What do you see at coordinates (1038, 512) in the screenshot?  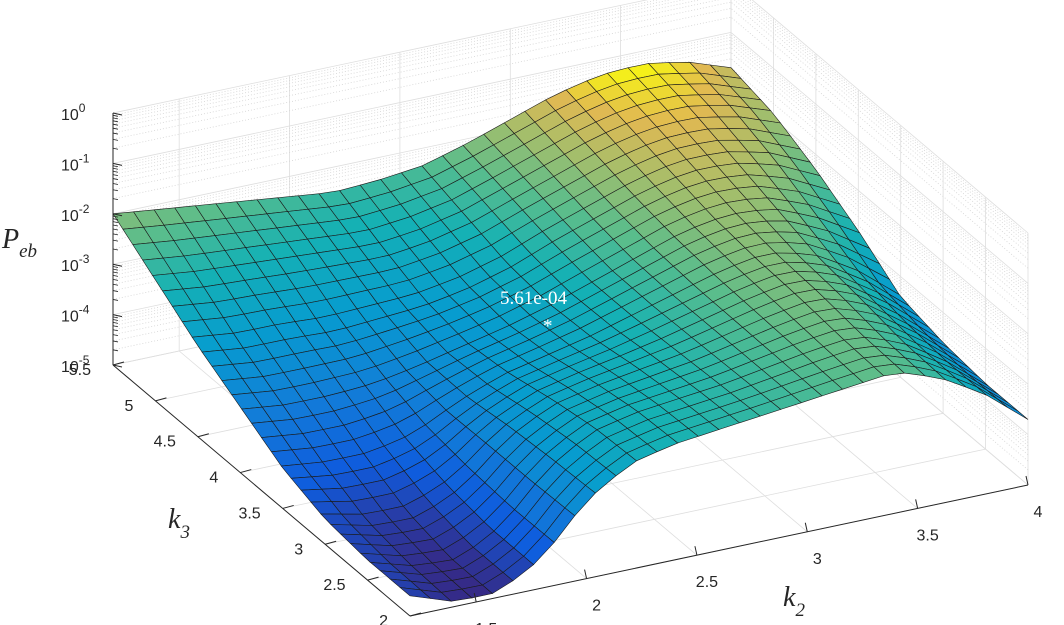 I see `x-tick-label: 4` at bounding box center [1038, 512].